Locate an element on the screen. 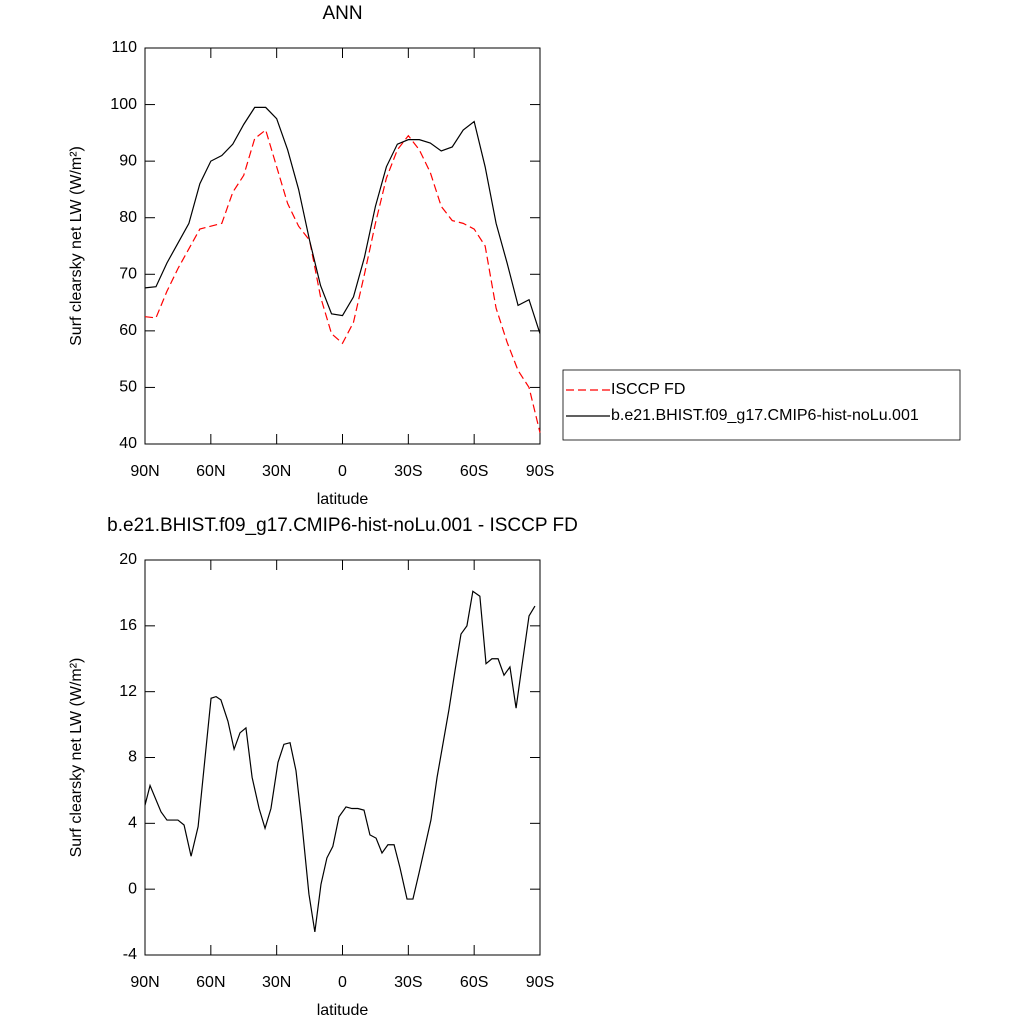 Image resolution: width=1024 pixels, height=1024 pixels. y-tick-label: 70 is located at coordinates (128, 274).